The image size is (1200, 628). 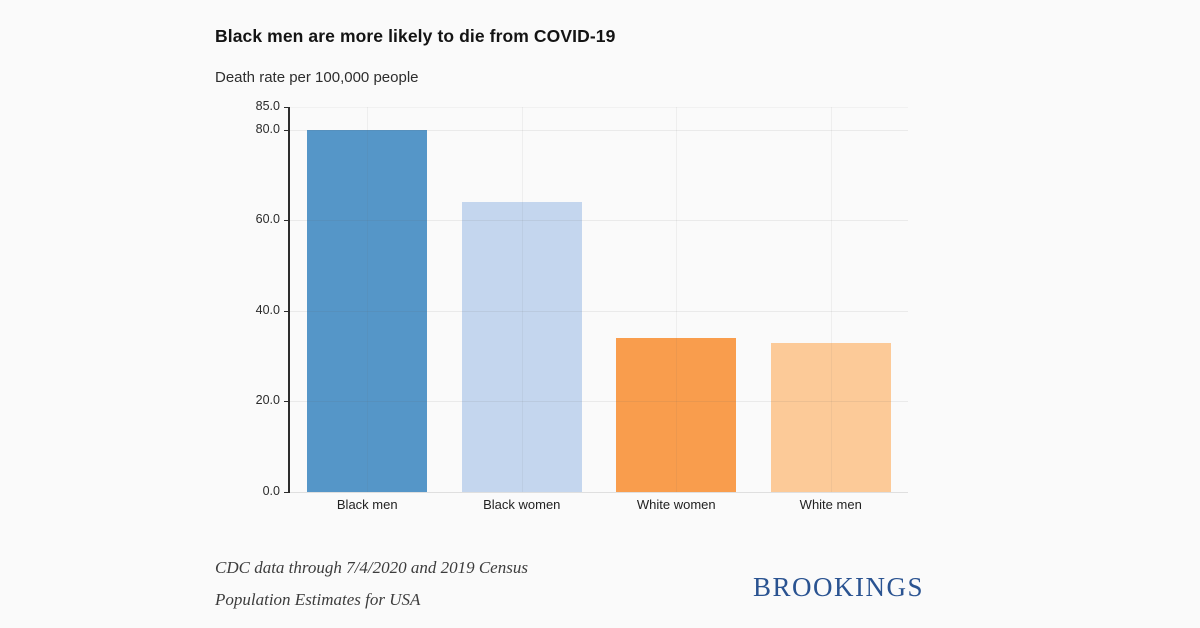 What do you see at coordinates (318, 599) in the screenshot?
I see `source-line-2: Population Estimates for USA` at bounding box center [318, 599].